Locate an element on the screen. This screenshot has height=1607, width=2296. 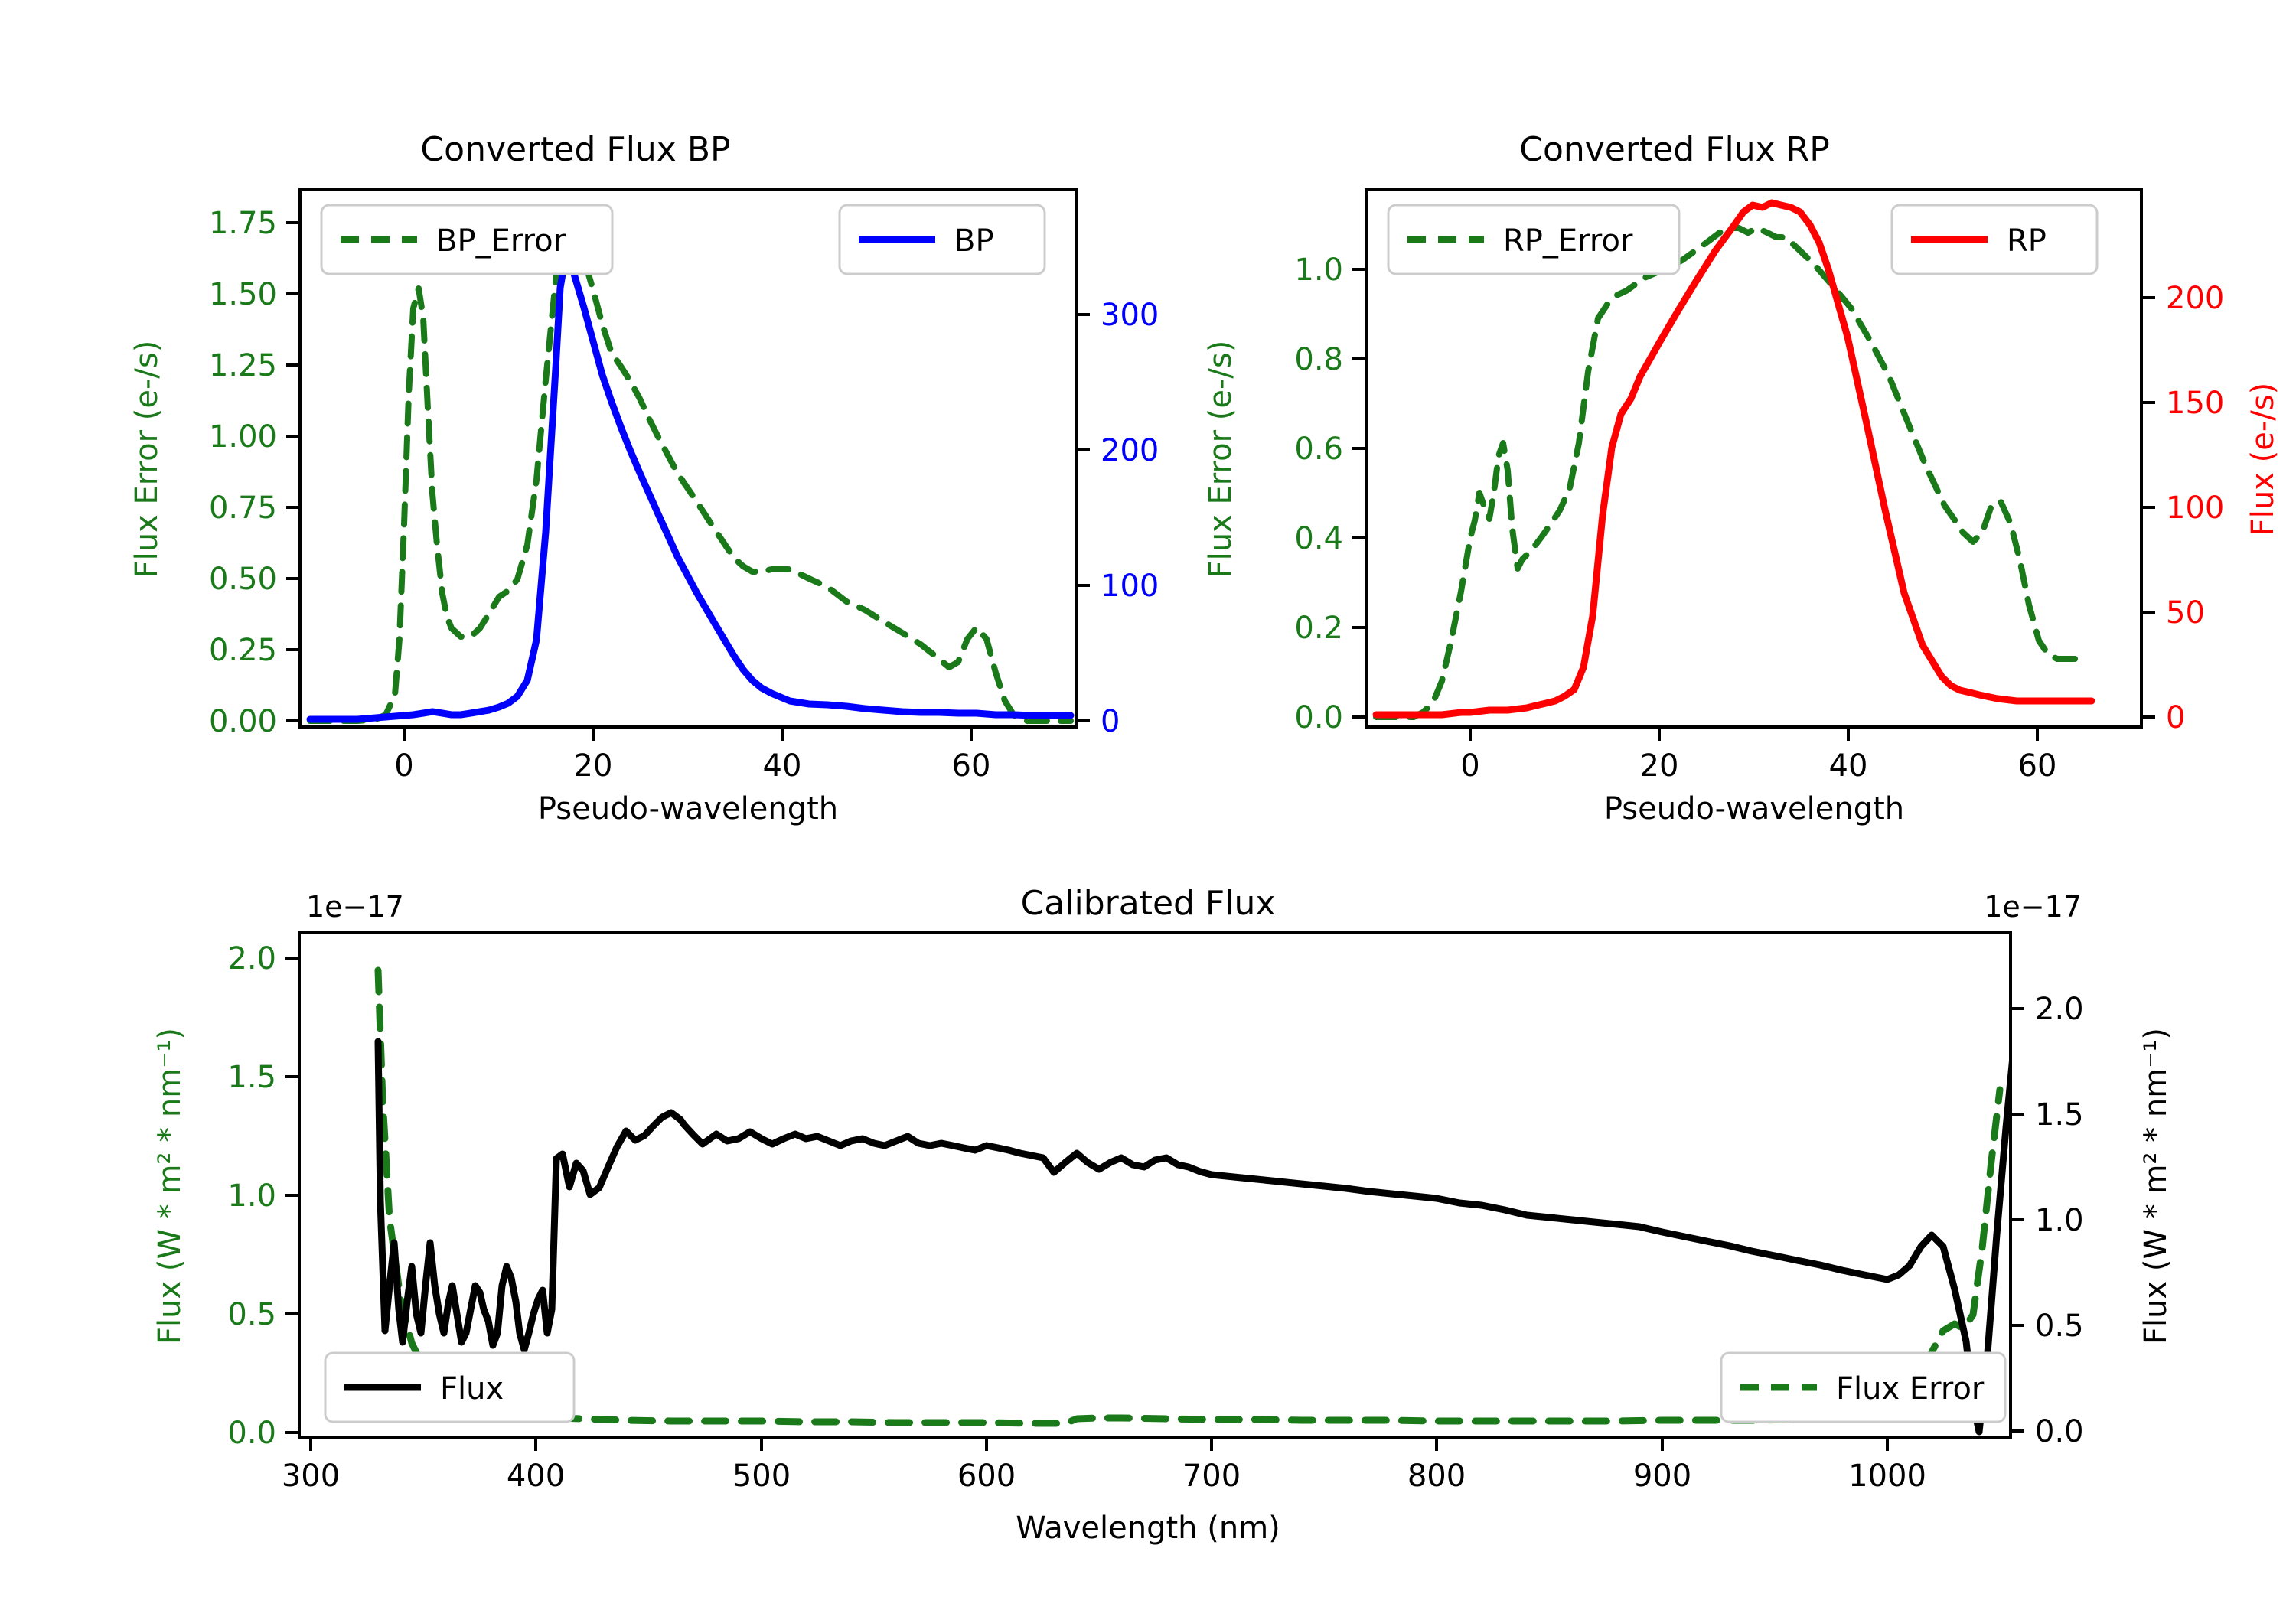
calibrated-right-yaxis: 0.0 0.5 1.0 1.5 2.0 Flux (W * m² * nm⁻¹) is located at coordinates (2092, 1220).